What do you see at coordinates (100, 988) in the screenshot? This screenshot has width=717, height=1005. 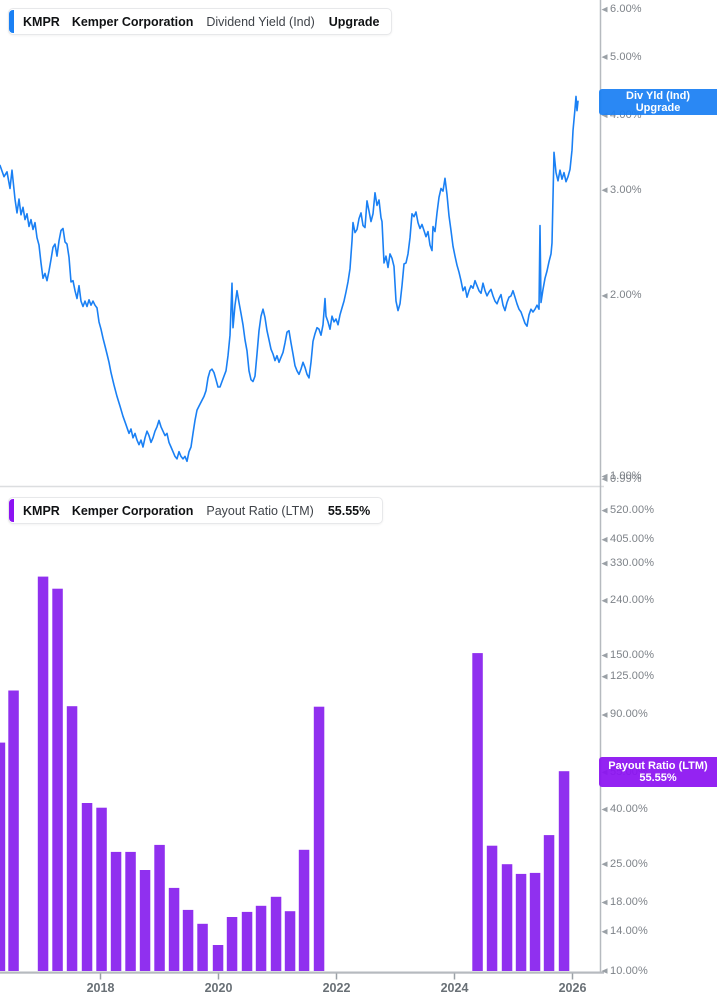 I see `x-tick-label-year: 2018` at bounding box center [100, 988].